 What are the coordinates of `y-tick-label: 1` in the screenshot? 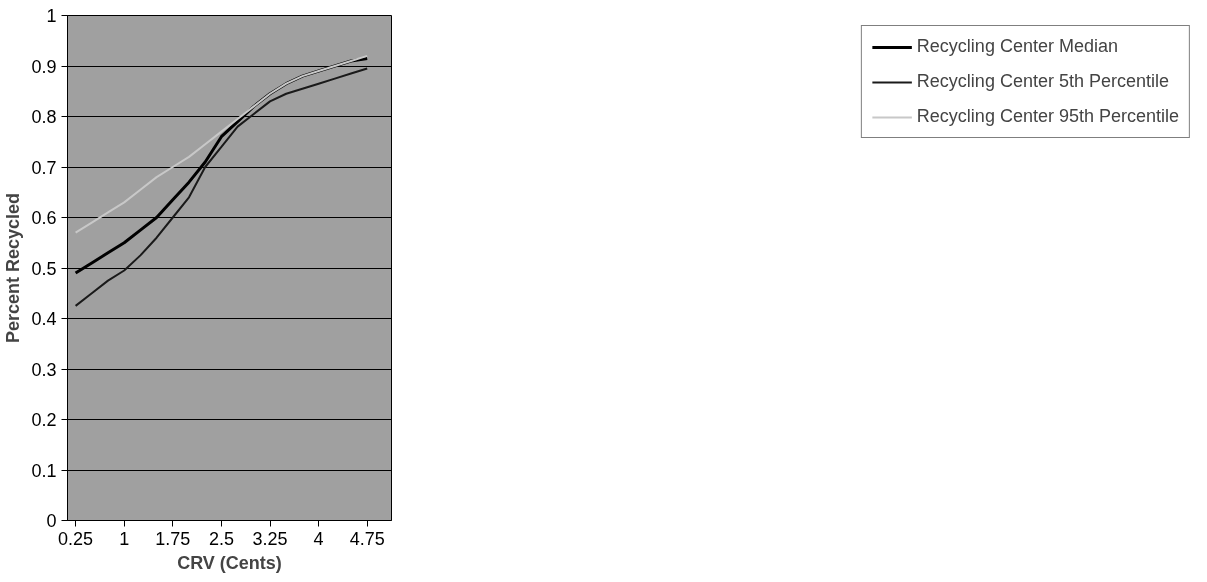 It's located at (51, 16).